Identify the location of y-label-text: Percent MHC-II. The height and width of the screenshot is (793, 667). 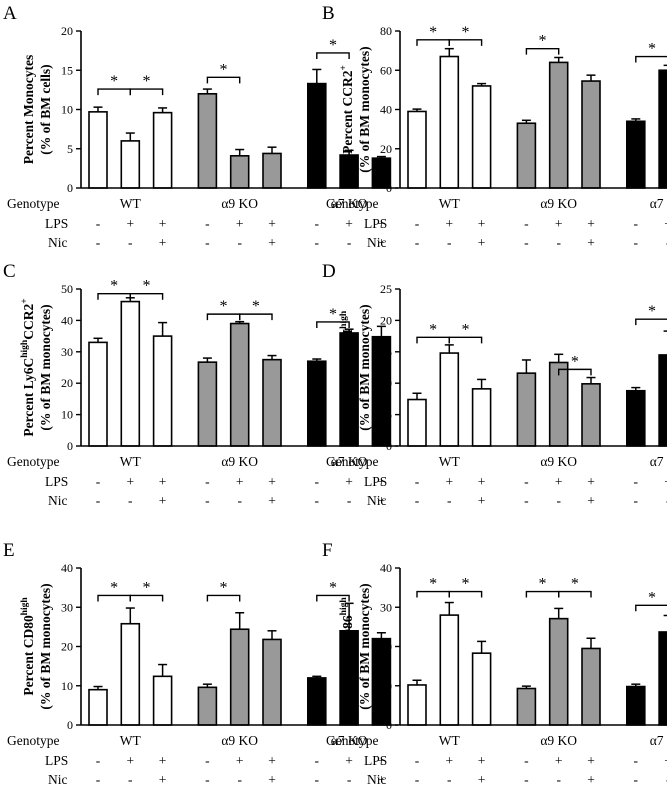
(347, 376).